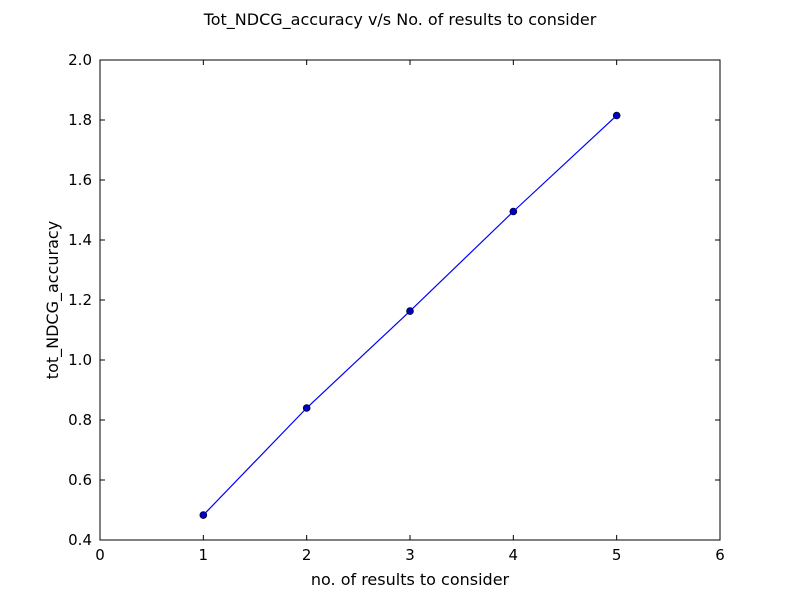  I want to click on y-tick-label: 1.2, so click(80, 300).